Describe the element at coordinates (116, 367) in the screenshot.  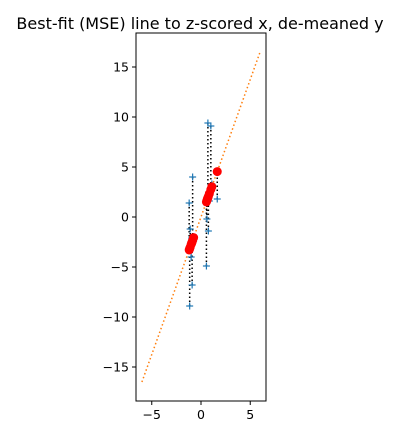
I see `y-tick-label: −15` at that location.